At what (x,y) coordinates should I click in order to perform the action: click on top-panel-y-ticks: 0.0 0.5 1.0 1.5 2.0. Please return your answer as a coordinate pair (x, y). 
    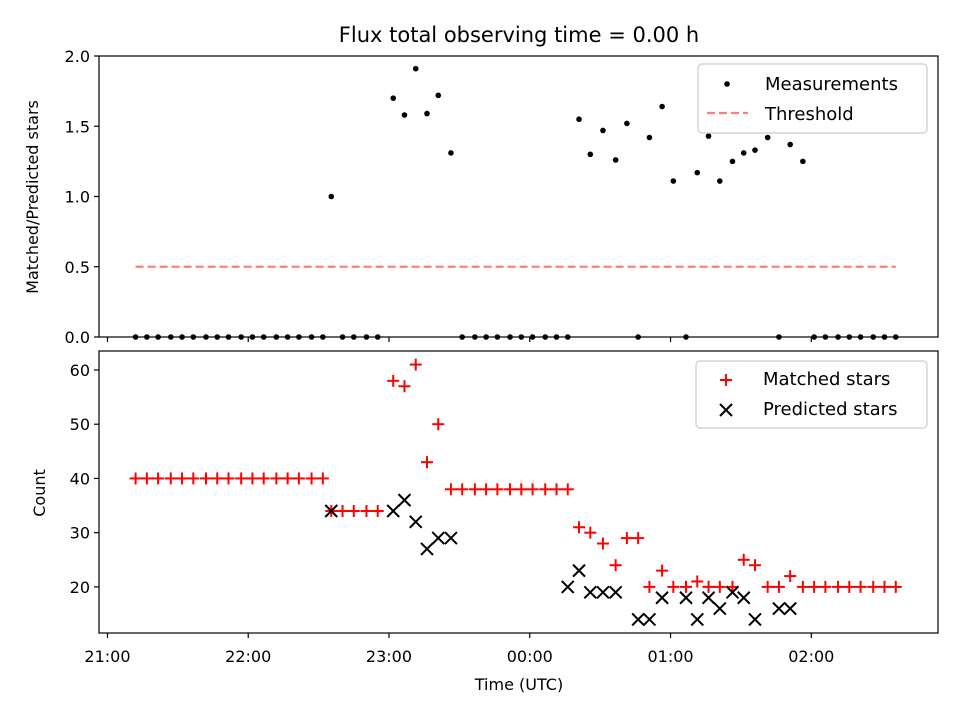
    Looking at the image, I should click on (82, 197).